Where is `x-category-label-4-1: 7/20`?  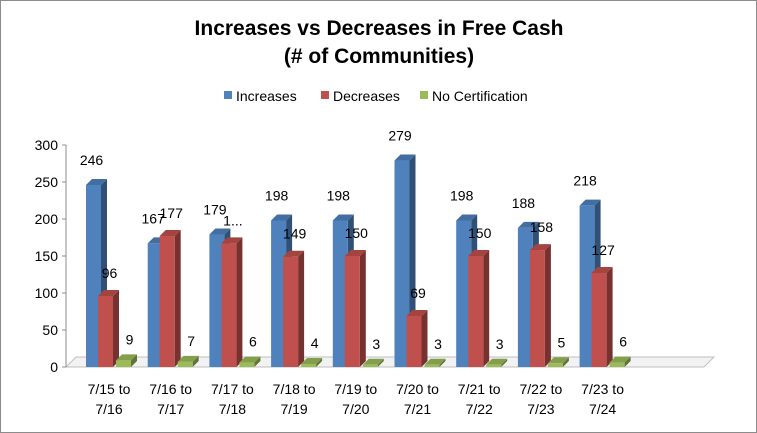 x-category-label-4-1: 7/20 is located at coordinates (355, 409).